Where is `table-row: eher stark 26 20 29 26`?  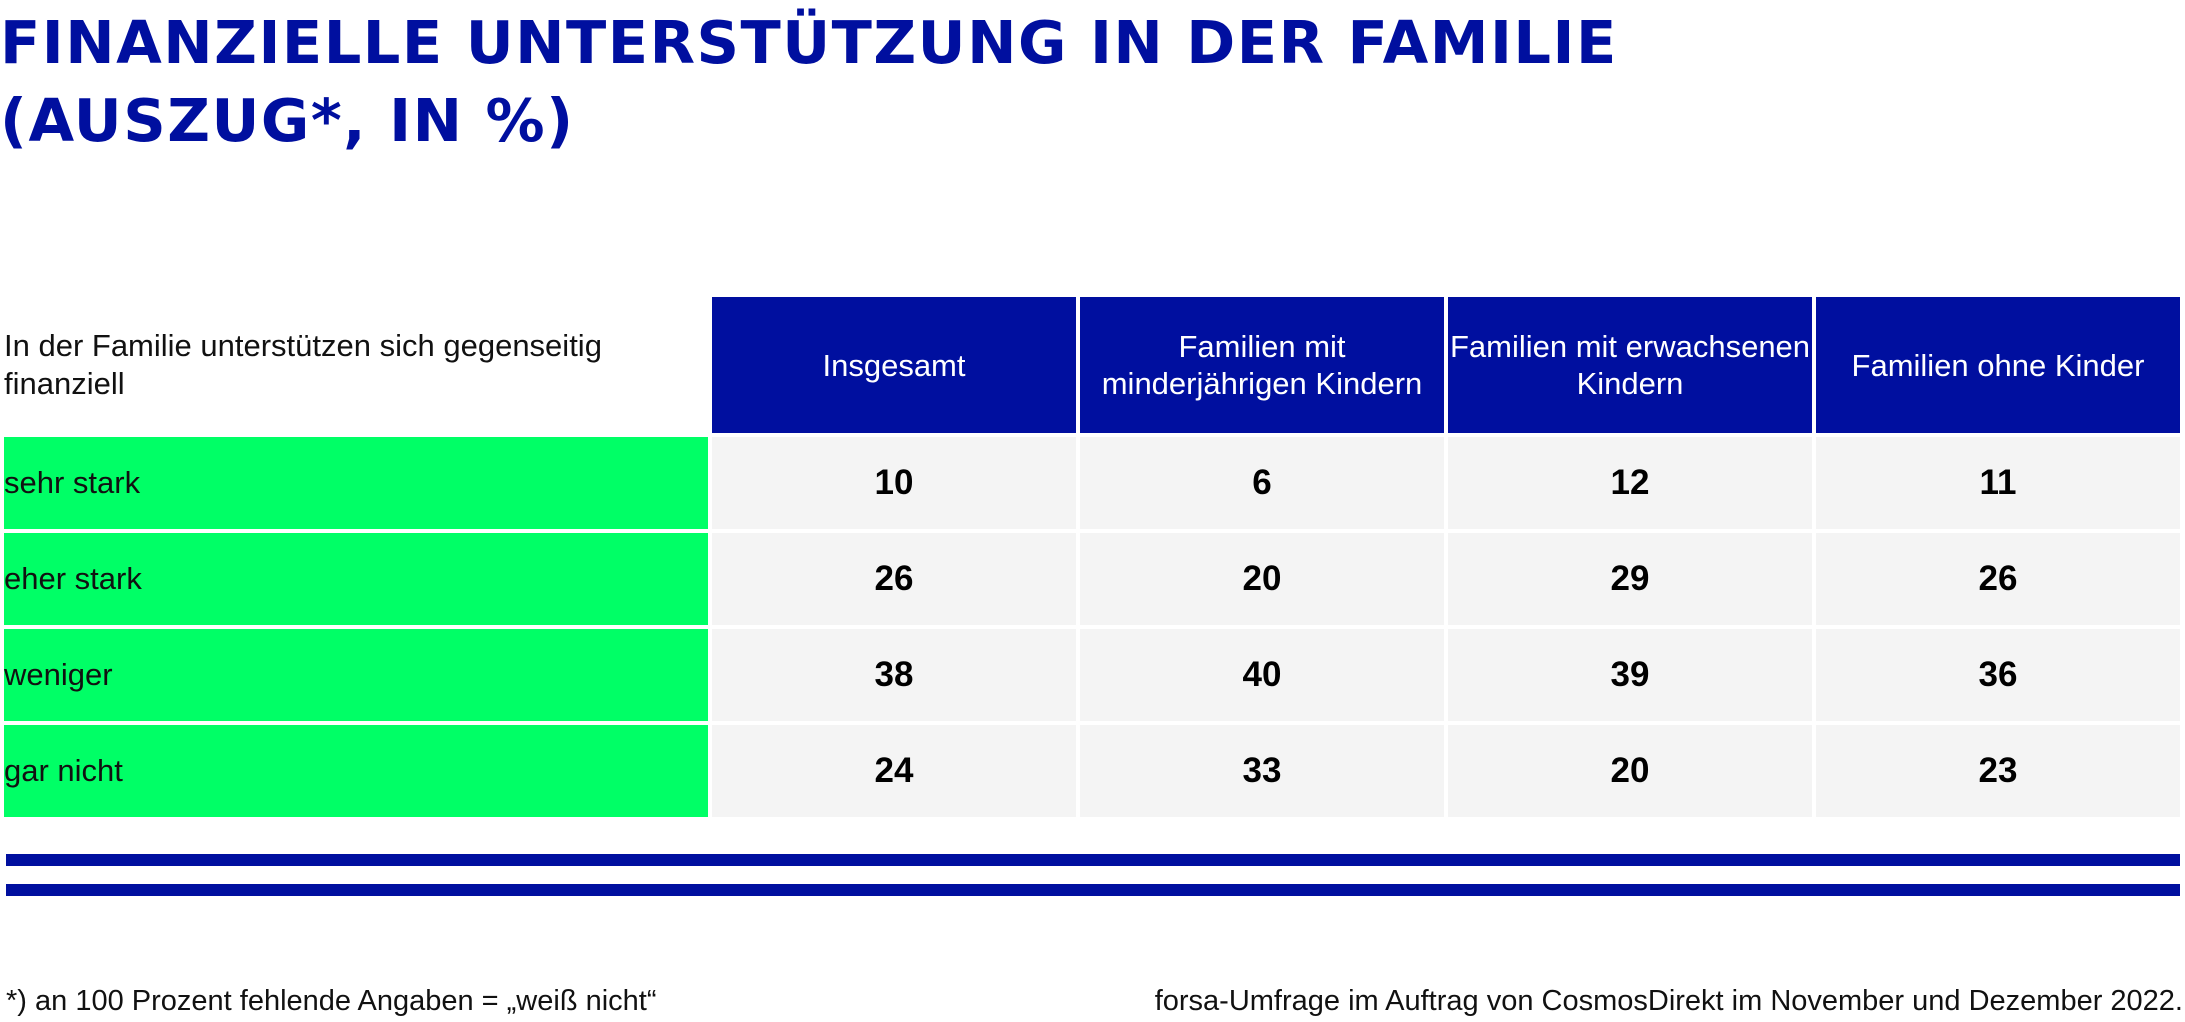
table-row: eher stark 26 20 29 26 is located at coordinates (1092, 579).